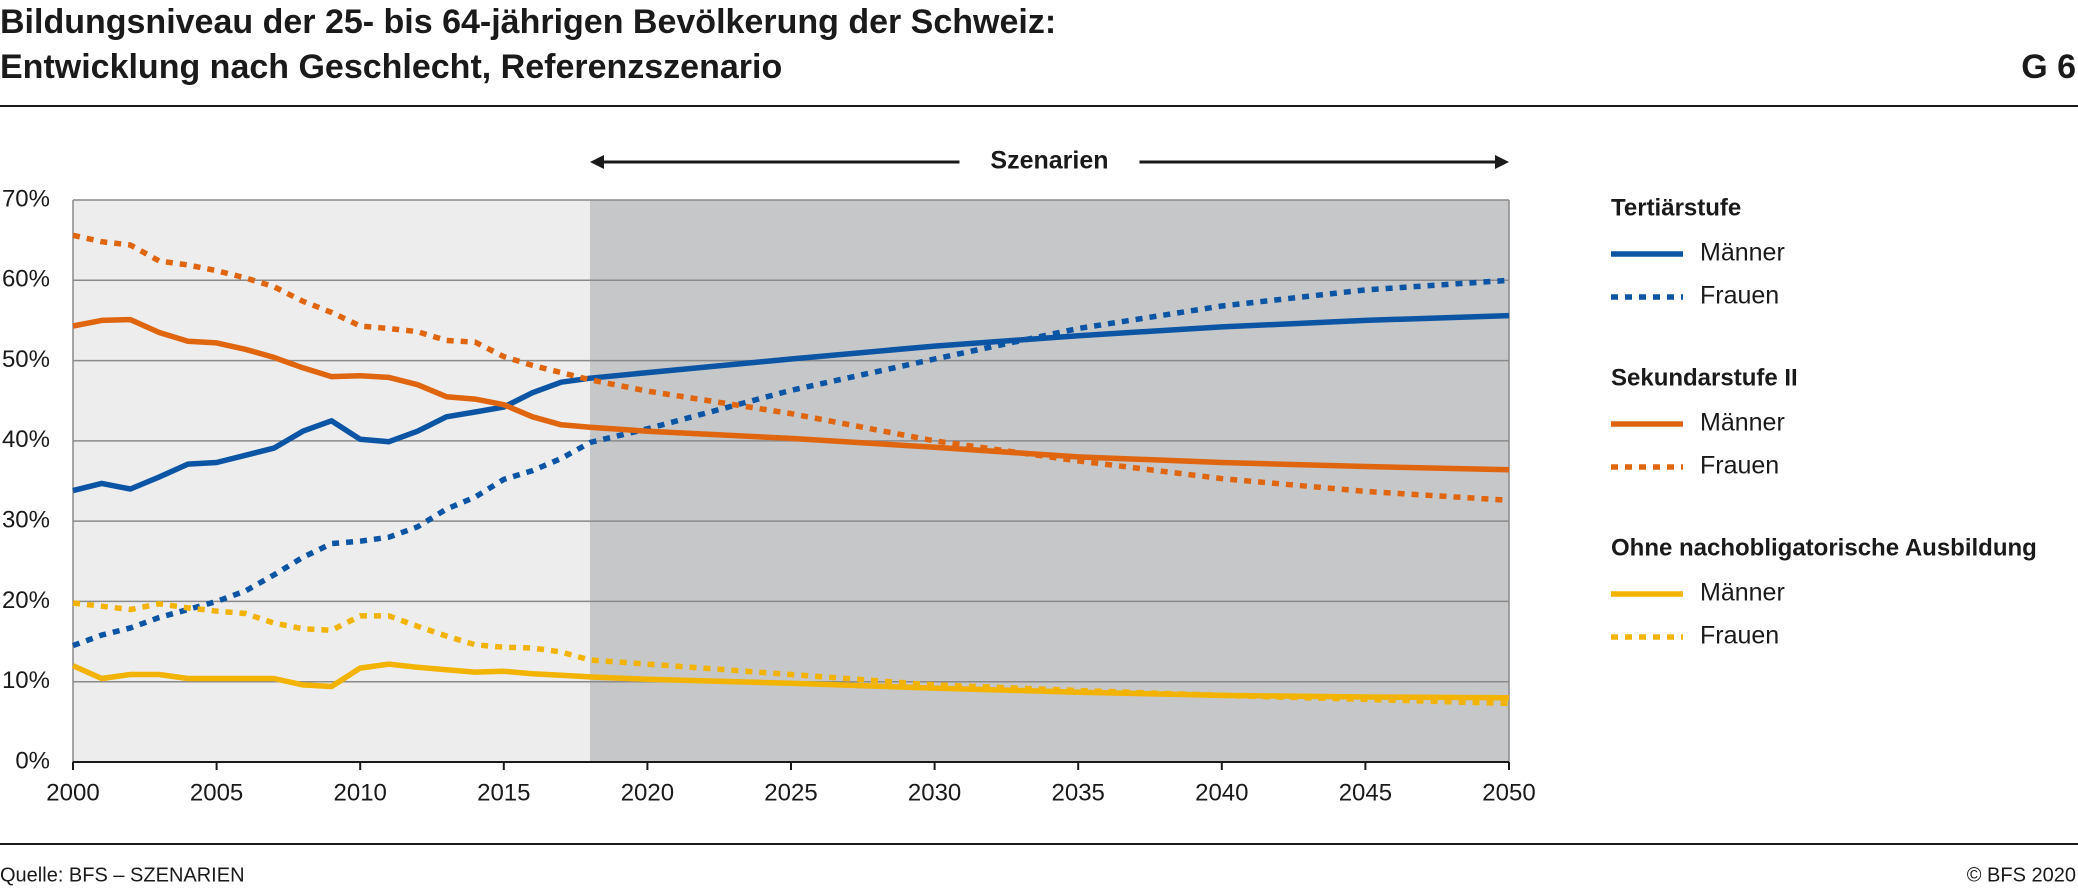 The image size is (2078, 891). Describe the element at coordinates (26, 359) in the screenshot. I see `y-tick-label: 50%` at that location.